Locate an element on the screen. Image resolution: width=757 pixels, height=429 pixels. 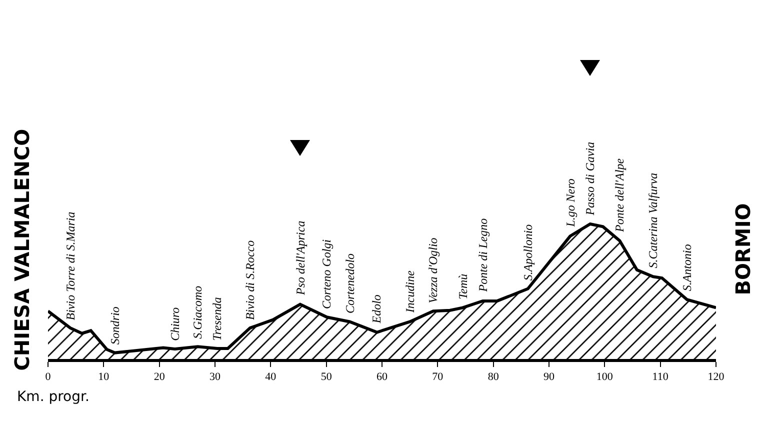
x-tick-label: 80 is located at coordinates (494, 377).